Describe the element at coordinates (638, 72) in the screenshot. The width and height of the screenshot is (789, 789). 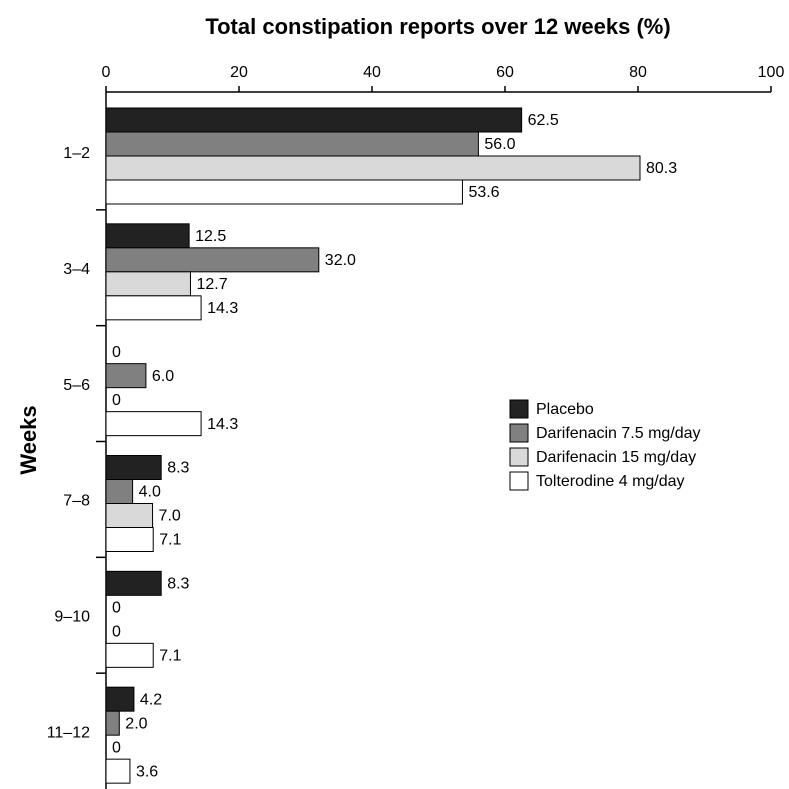
I see `x-tick-label: 80` at that location.